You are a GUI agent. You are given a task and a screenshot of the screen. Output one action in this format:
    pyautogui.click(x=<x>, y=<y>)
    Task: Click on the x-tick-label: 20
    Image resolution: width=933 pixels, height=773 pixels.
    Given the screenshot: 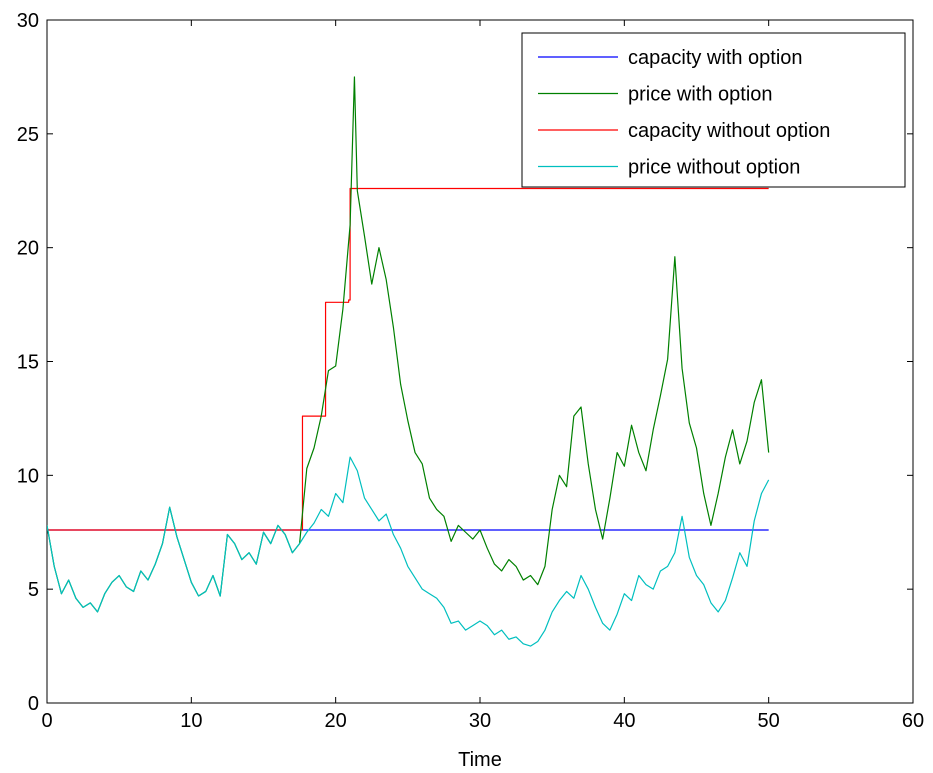 What is the action you would take?
    pyautogui.click(x=336, y=721)
    